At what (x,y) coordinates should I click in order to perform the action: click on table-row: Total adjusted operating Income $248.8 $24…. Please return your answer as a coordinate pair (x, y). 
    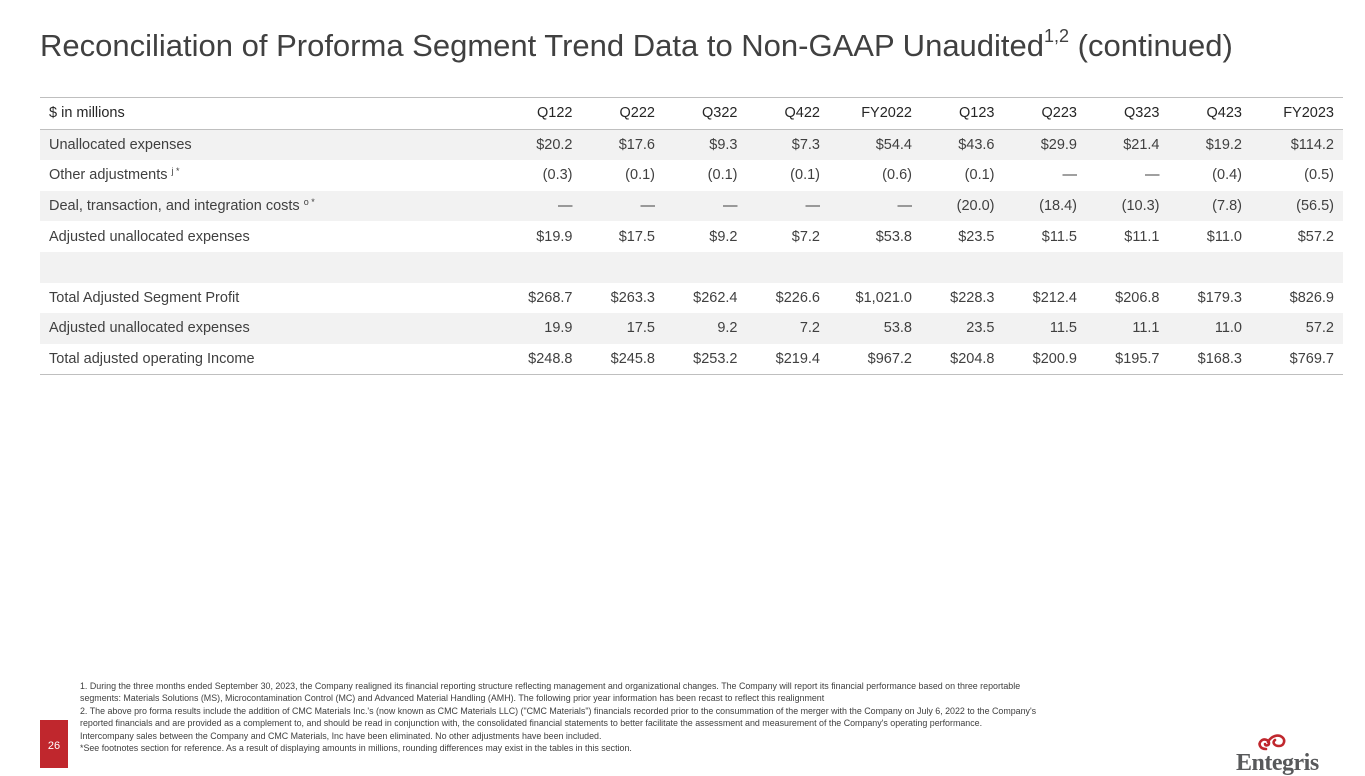
    Looking at the image, I should click on (691, 359).